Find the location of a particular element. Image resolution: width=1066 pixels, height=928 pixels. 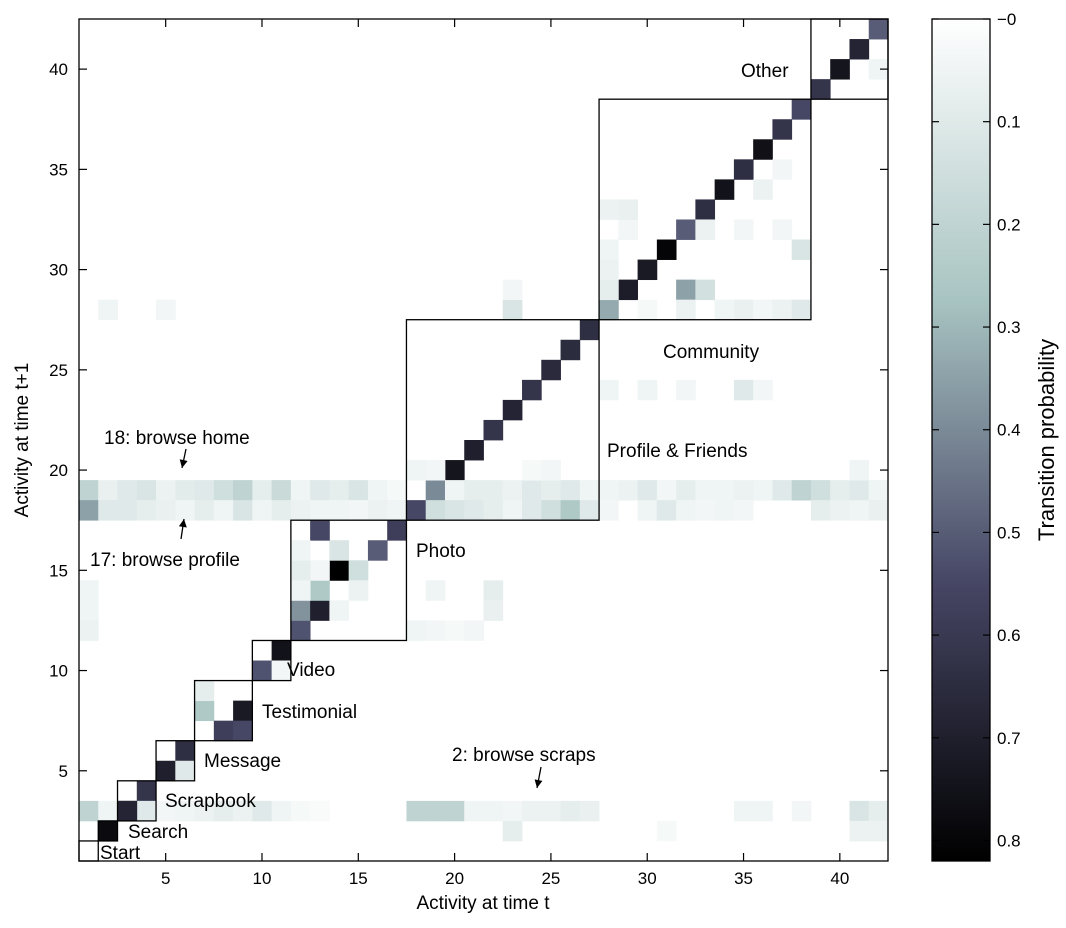

group-label: Search is located at coordinates (158, 832).